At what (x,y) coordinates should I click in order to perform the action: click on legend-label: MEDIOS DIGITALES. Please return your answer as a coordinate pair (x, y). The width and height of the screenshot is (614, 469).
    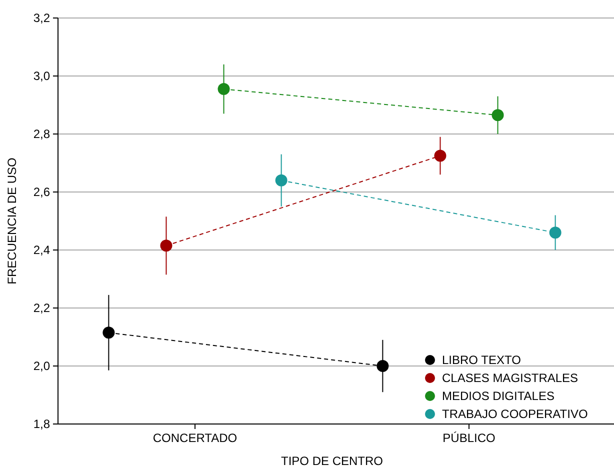
    Looking at the image, I should click on (498, 396).